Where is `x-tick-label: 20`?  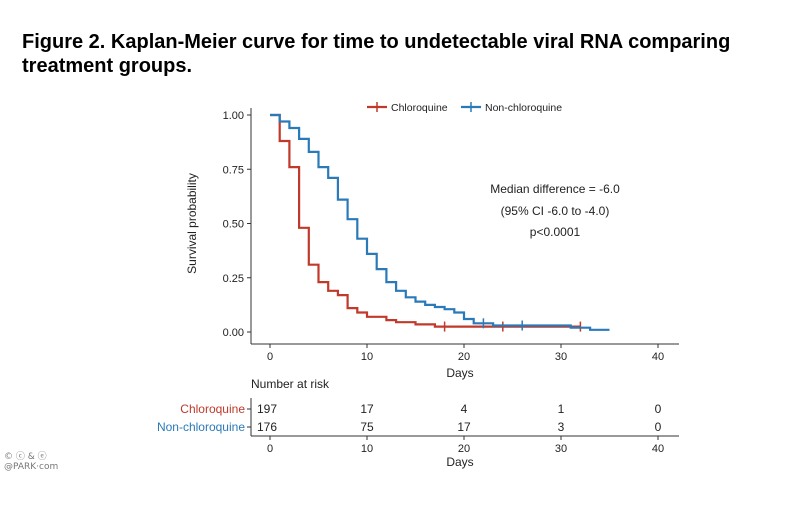 x-tick-label: 20 is located at coordinates (464, 357).